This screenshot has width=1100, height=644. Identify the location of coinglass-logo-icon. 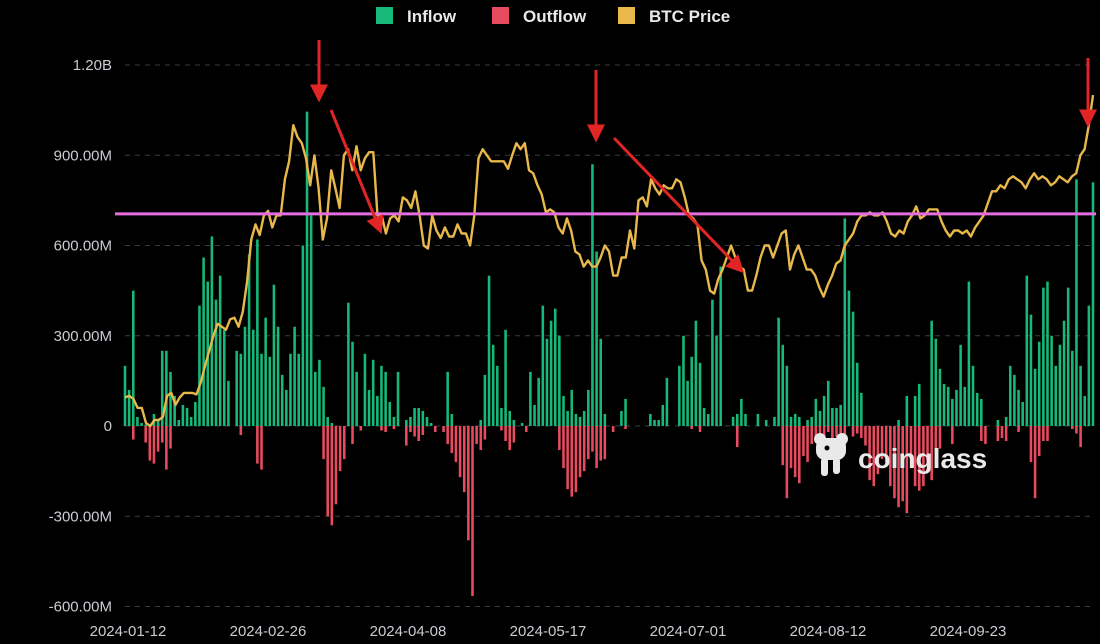
(831, 454).